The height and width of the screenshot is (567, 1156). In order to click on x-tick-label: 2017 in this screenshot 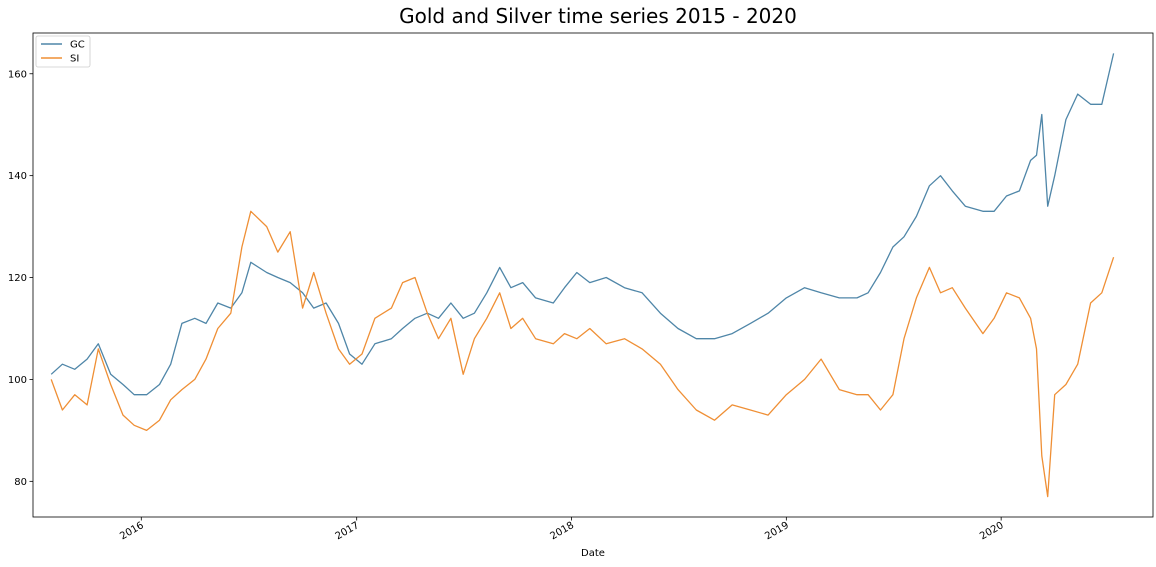, I will do `click(348, 531)`.